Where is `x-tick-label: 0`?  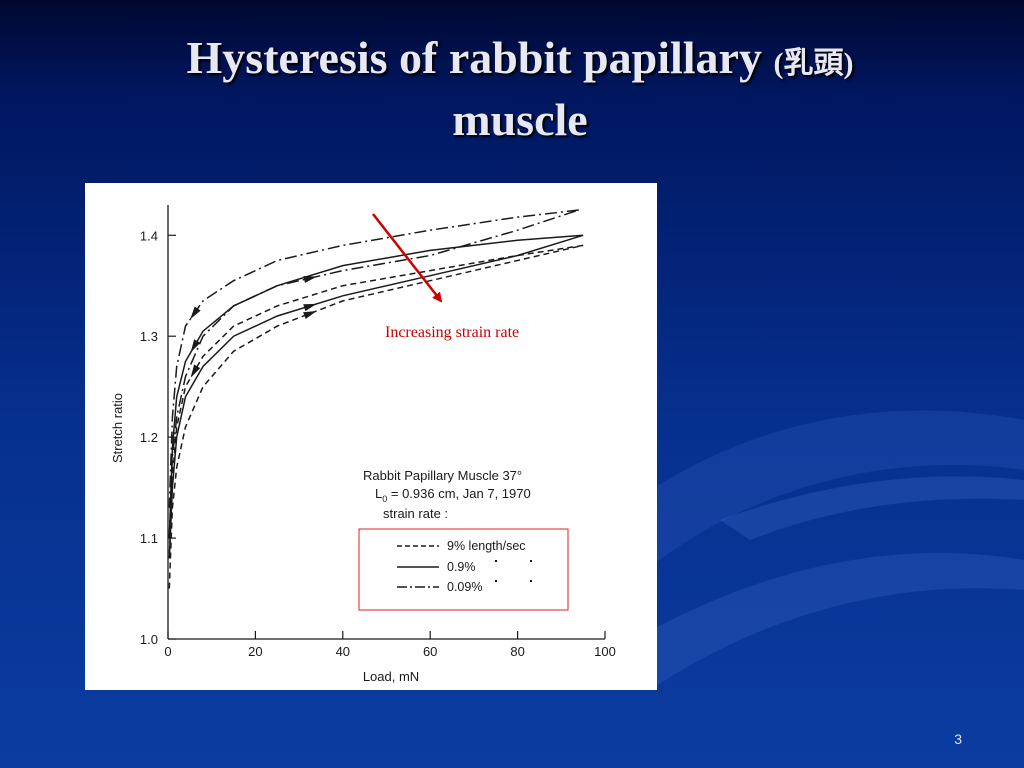
x-tick-label: 0 is located at coordinates (167, 651).